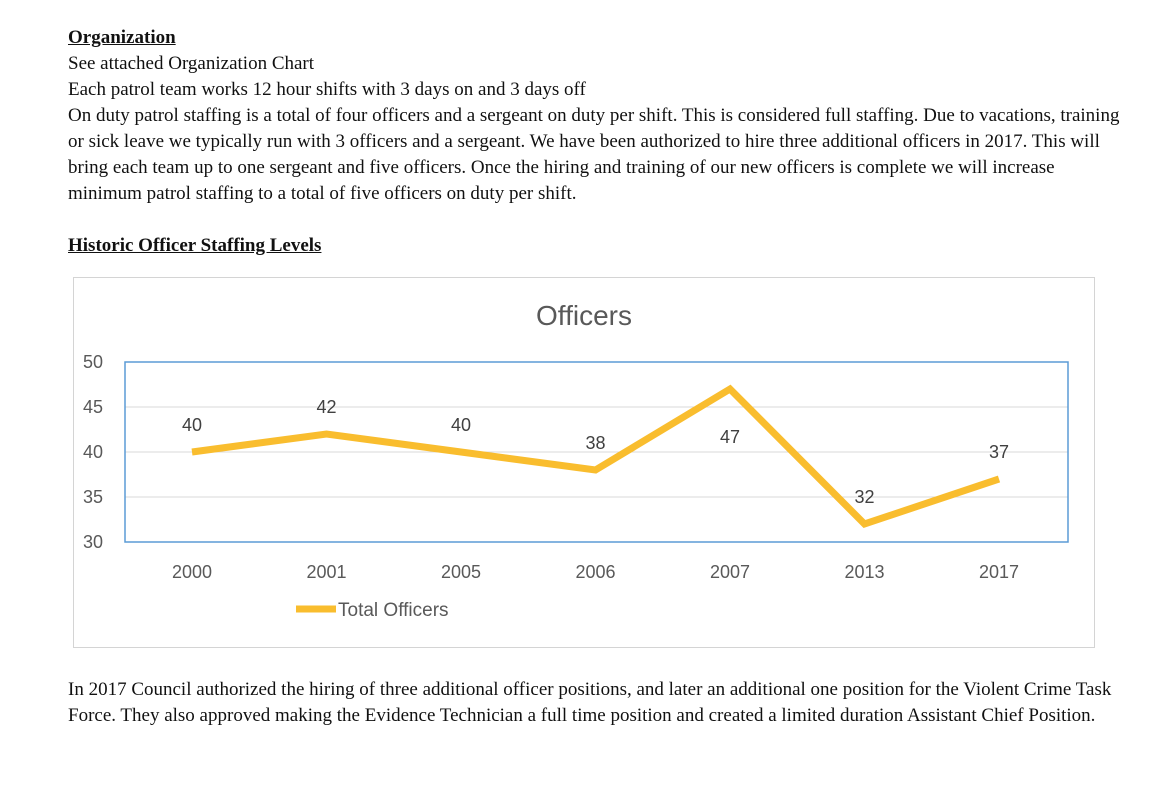 The width and height of the screenshot is (1166, 790). Describe the element at coordinates (93, 362) in the screenshot. I see `y-tick-label: 50` at that location.